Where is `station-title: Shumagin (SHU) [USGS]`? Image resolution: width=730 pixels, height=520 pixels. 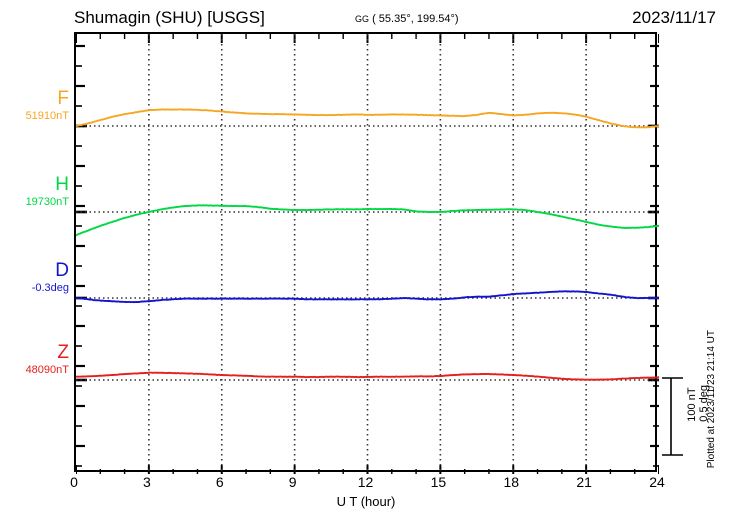 station-title: Shumagin (SHU) [USGS] is located at coordinates (169, 17).